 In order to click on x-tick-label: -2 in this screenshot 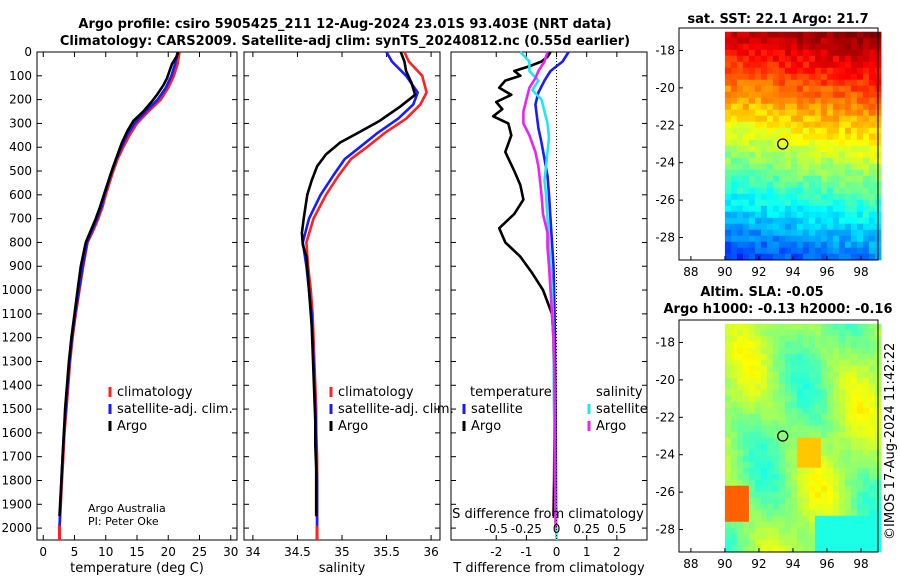, I will do `click(496, 552)`.